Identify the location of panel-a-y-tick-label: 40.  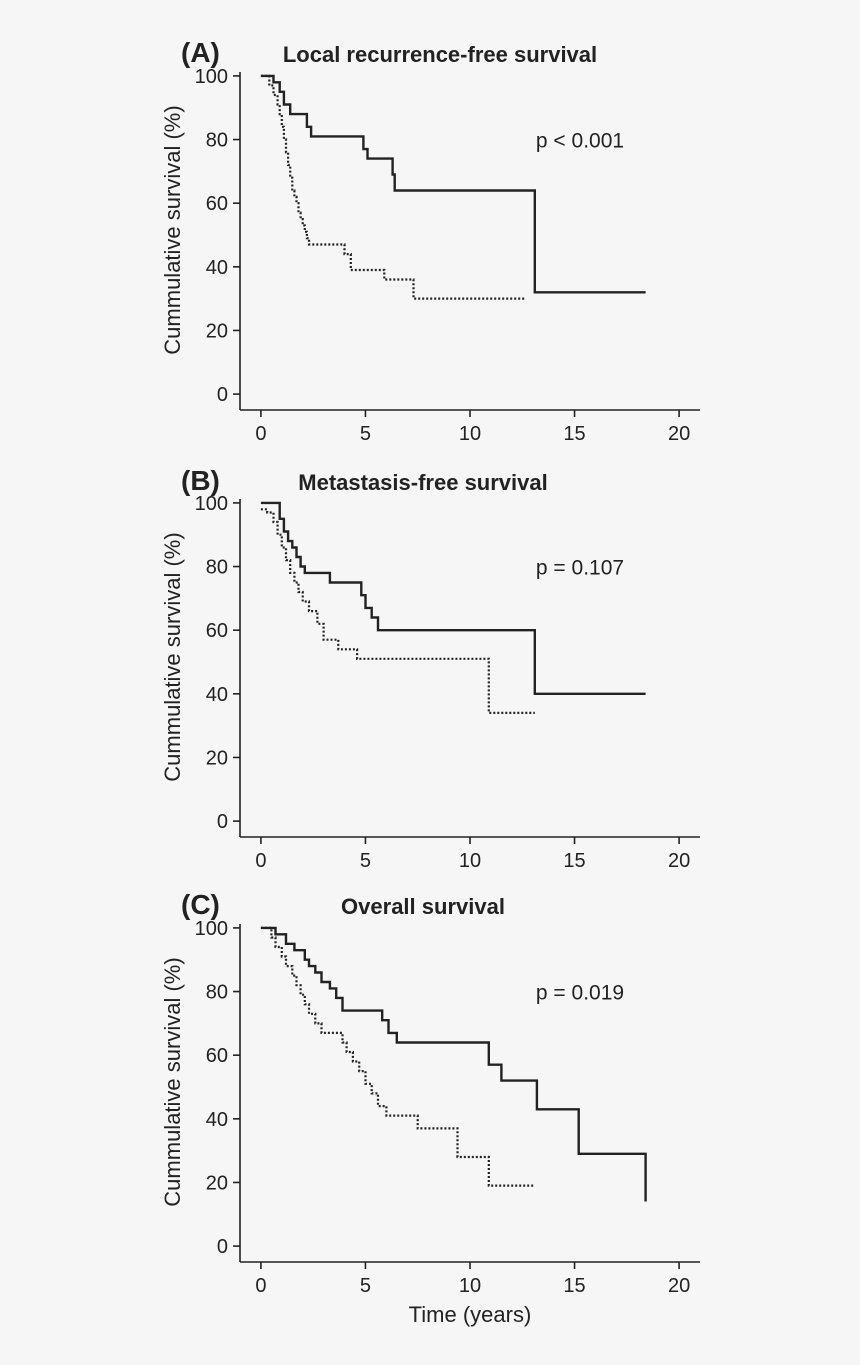
(217, 268).